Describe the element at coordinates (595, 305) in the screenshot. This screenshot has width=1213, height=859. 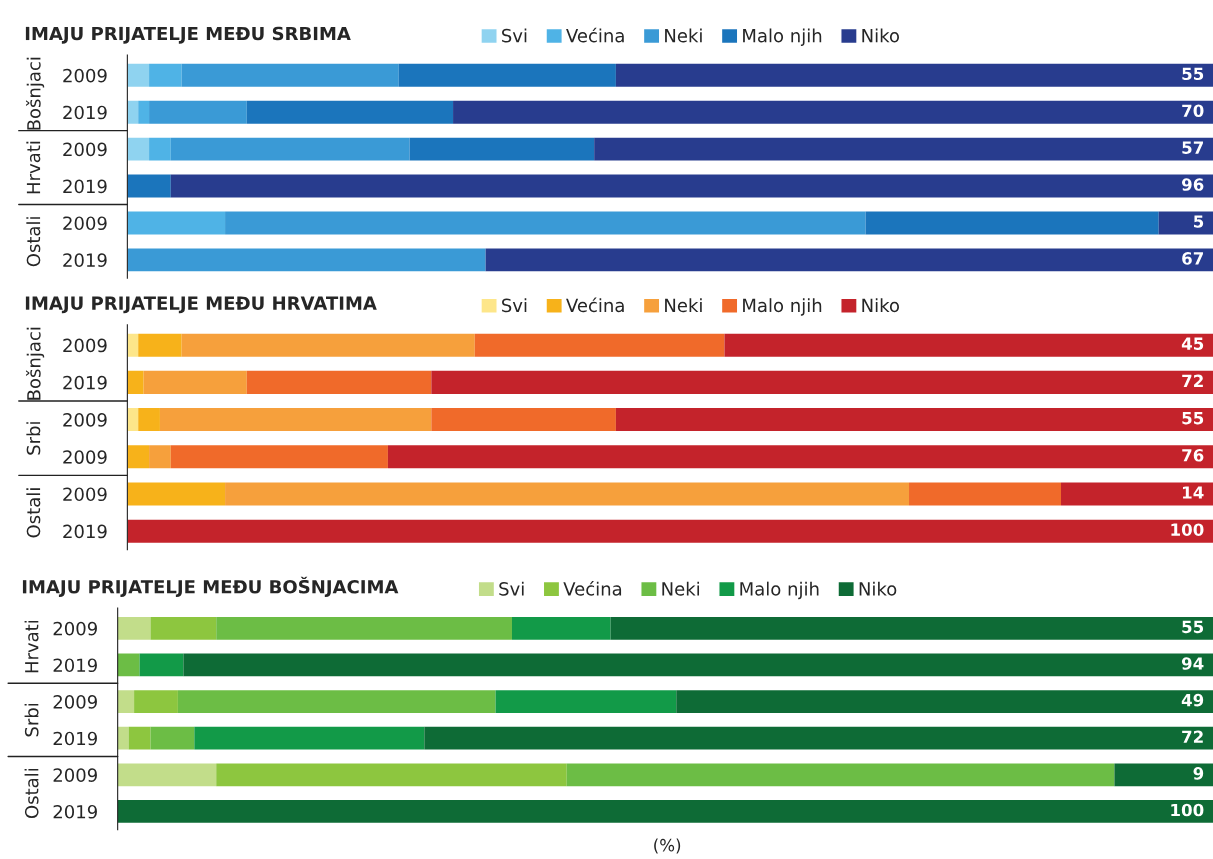
I see `legend-label: Većina` at that location.